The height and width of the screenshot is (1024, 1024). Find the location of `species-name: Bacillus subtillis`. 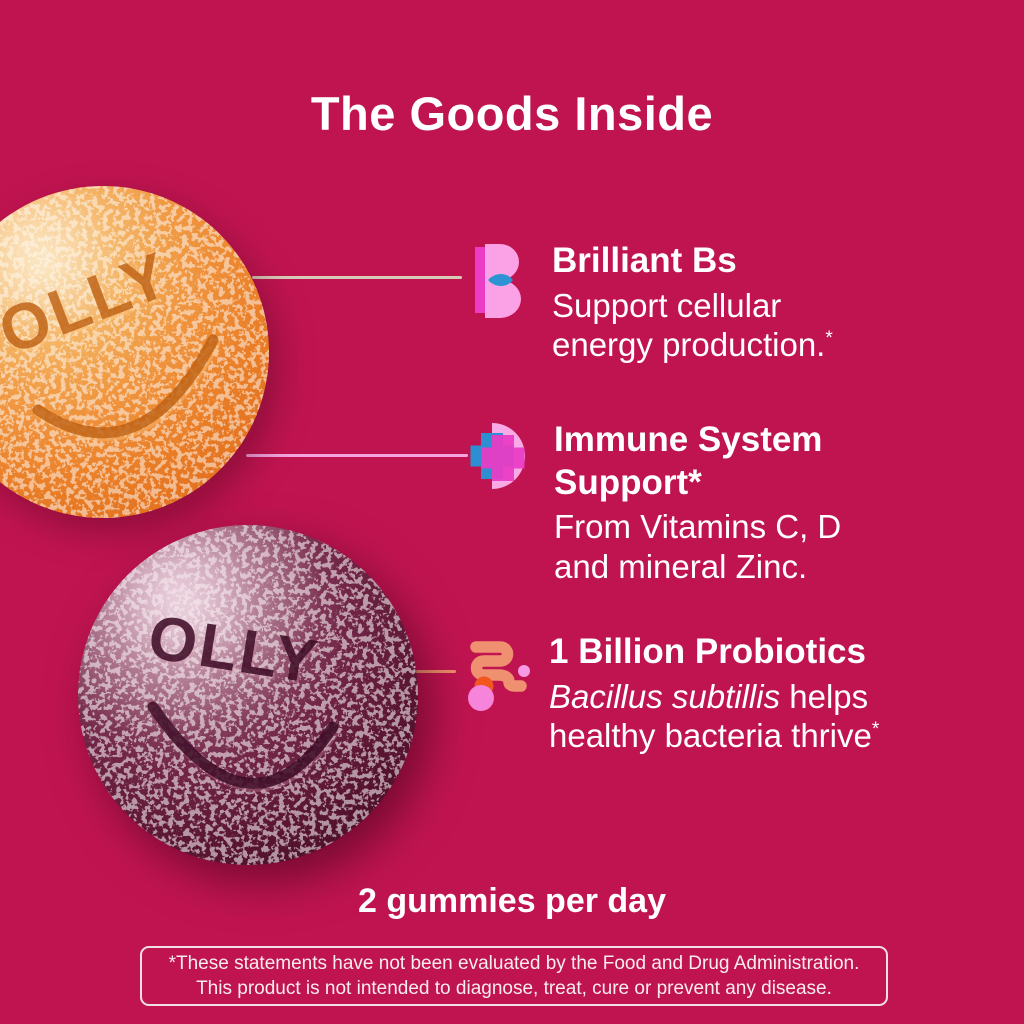

species-name: Bacillus subtillis is located at coordinates (665, 696).